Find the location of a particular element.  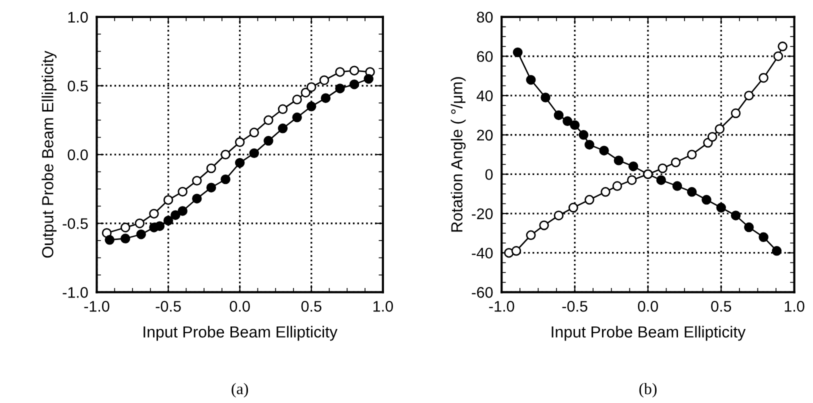

y-tick-label: -1.0 is located at coordinates (75, 292).